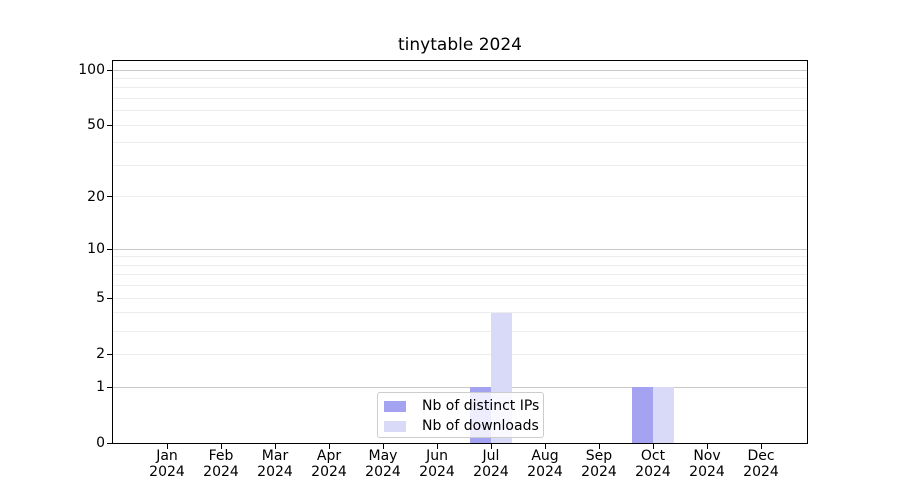 This screenshot has width=900, height=500. I want to click on x-label-month: Apr, so click(329, 456).